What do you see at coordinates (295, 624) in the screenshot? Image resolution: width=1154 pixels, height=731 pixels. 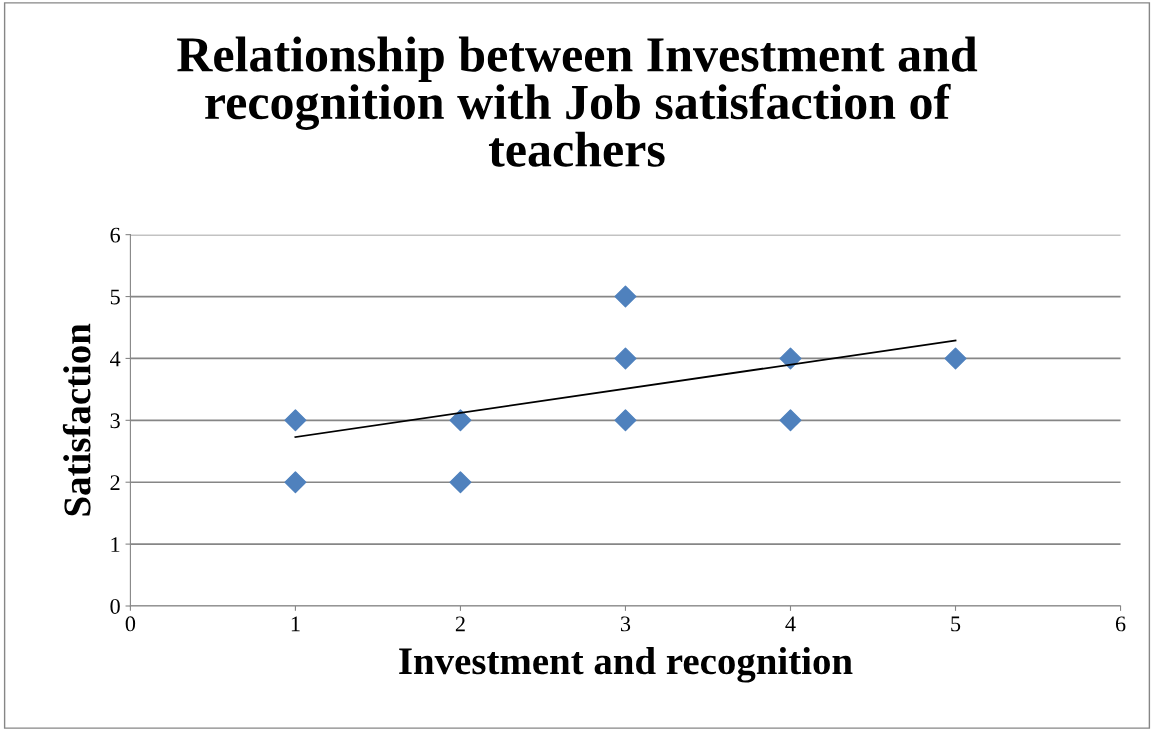 I see `x-tick-label: 1` at bounding box center [295, 624].